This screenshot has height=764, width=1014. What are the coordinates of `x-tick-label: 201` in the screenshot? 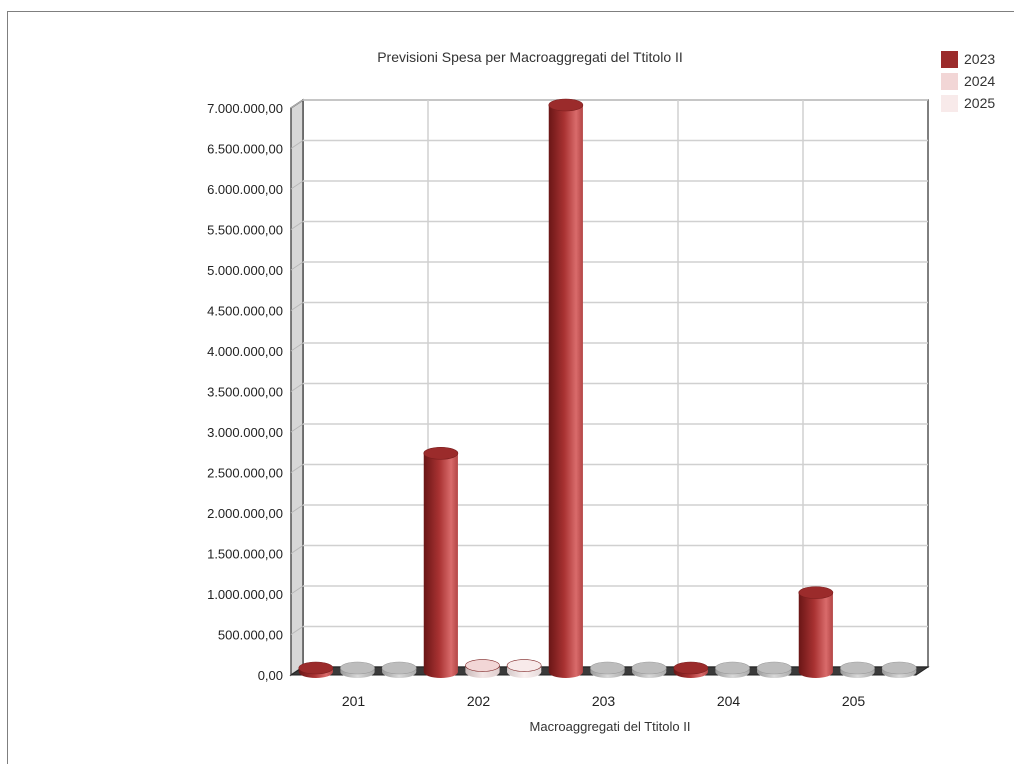 It's located at (354, 701).